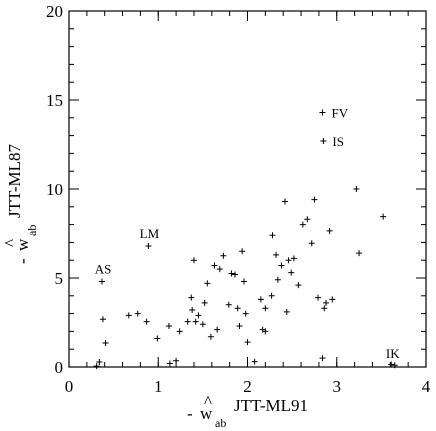  Describe the element at coordinates (208, 401) in the screenshot. I see `x-axis-label-hat: ^` at that location.